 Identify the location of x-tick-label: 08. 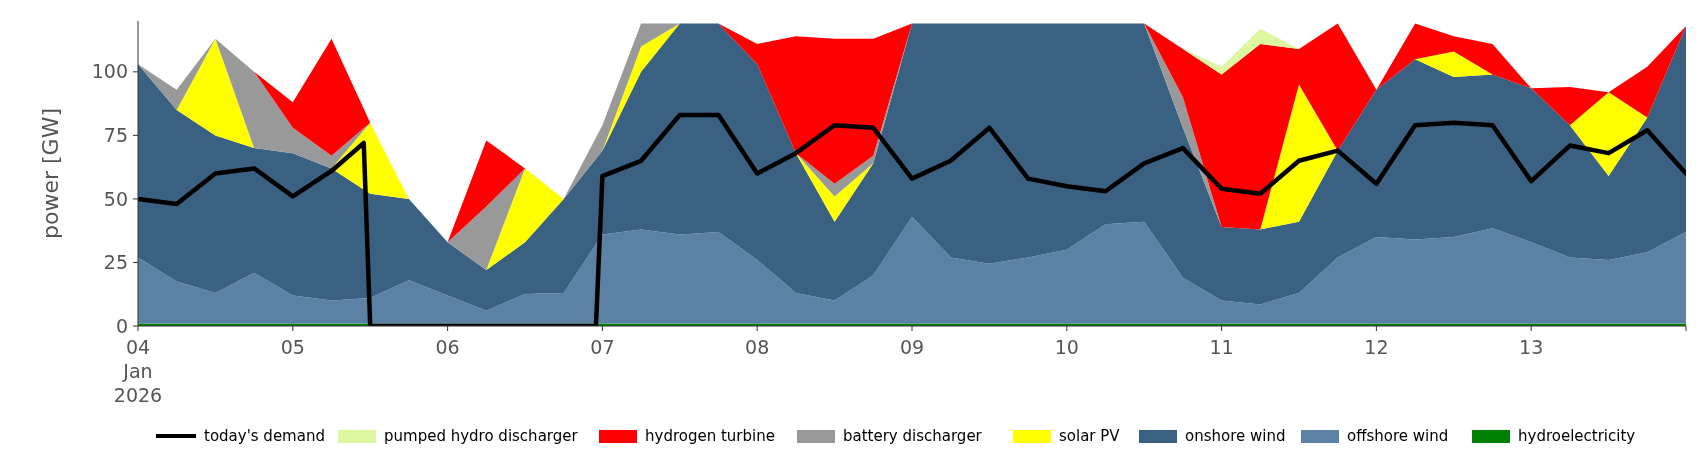
(757, 347).